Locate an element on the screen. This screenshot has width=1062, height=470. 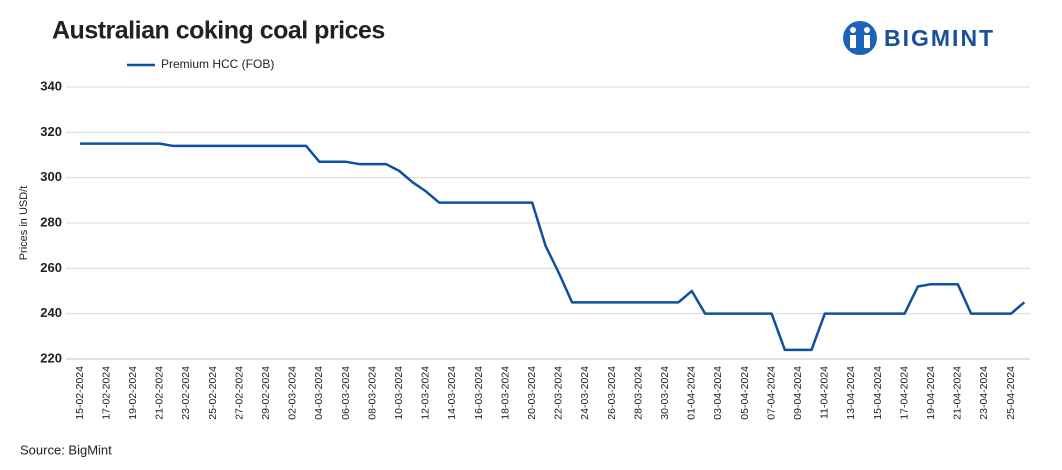
x-tick-label: 07-04-2024 is located at coordinates (771, 393).